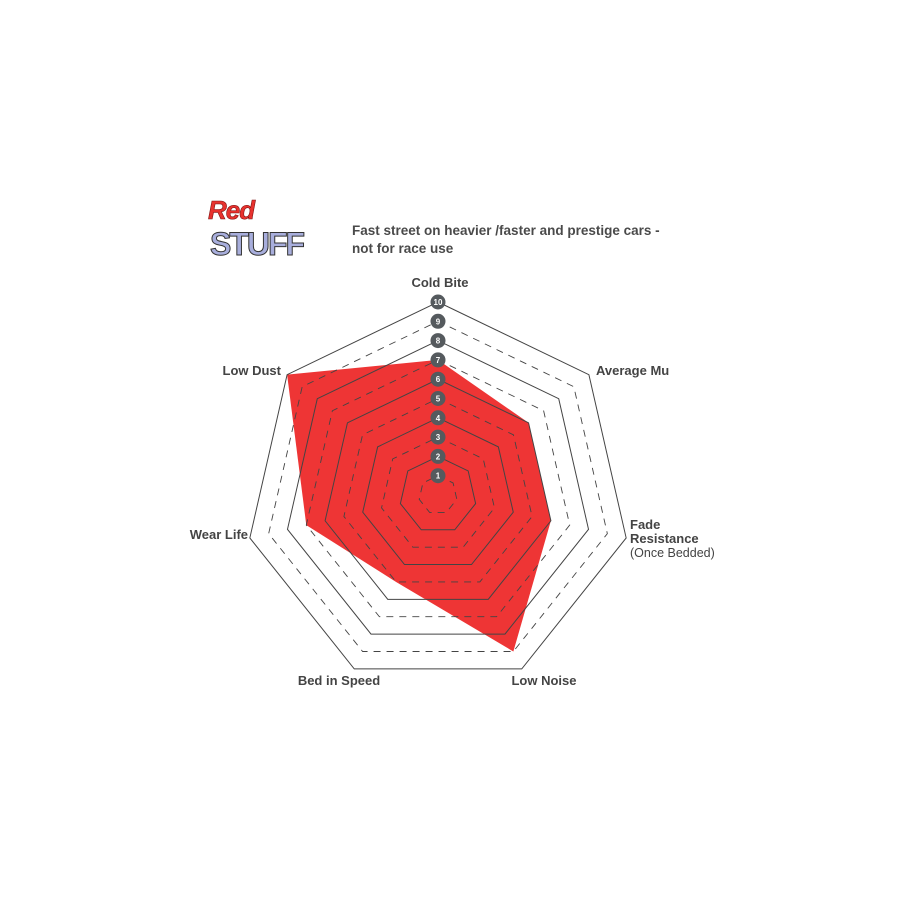 This screenshot has height=900, width=900. I want to click on axis-label-note: (Once Bedded), so click(672, 553).